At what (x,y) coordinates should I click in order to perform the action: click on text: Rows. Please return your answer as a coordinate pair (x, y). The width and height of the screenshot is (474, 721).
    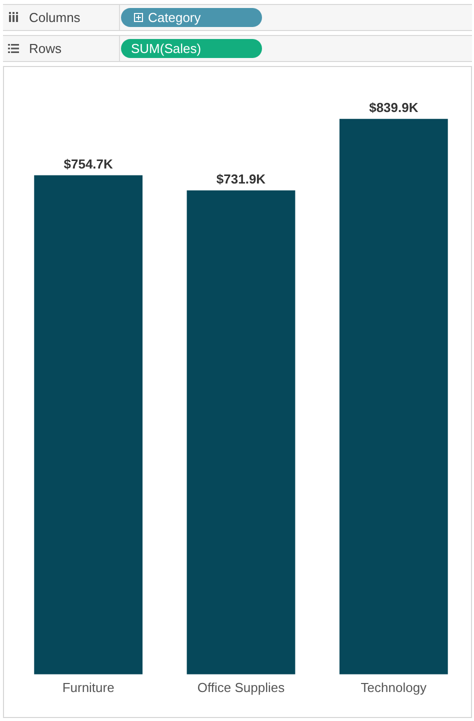
    Looking at the image, I should click on (45, 48).